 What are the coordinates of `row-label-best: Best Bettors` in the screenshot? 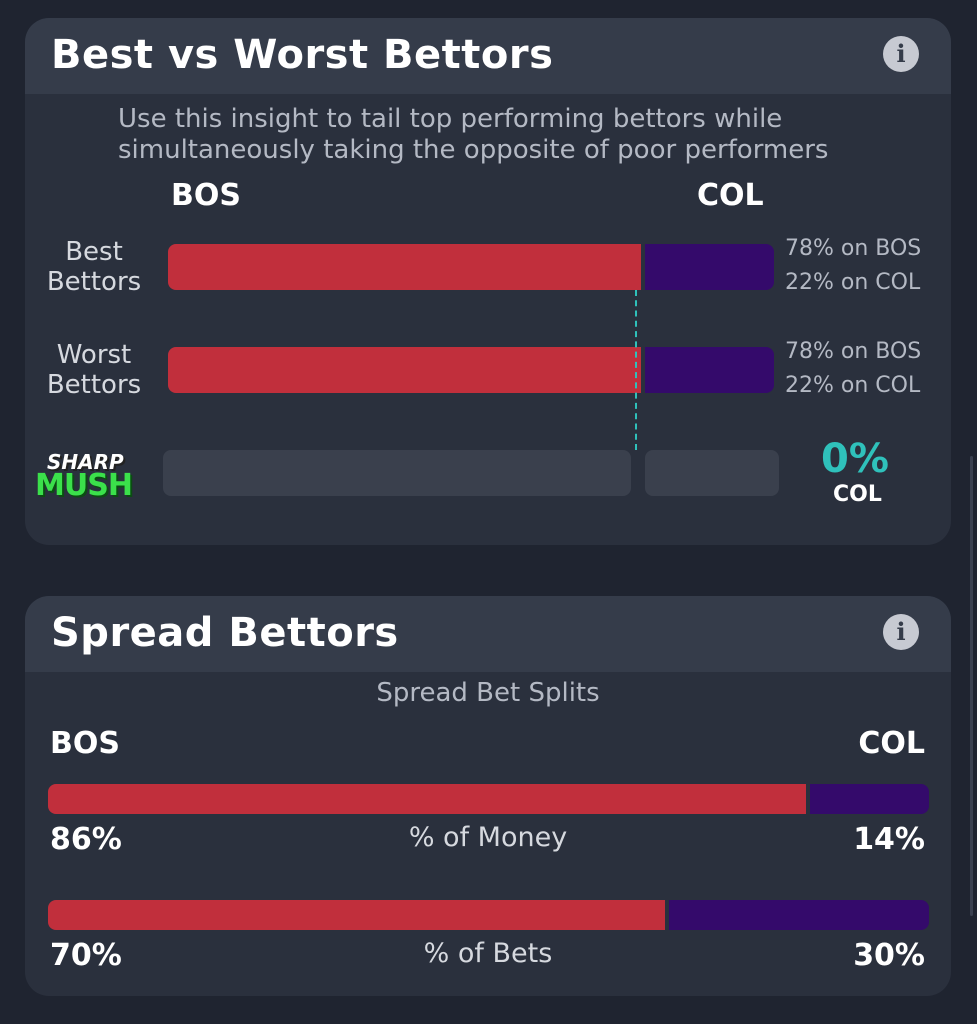 It's located at (94, 267).